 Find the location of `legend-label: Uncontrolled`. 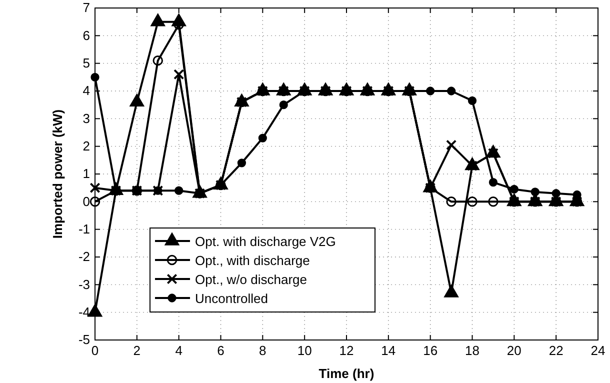

legend-label: Uncontrolled is located at coordinates (231, 298).